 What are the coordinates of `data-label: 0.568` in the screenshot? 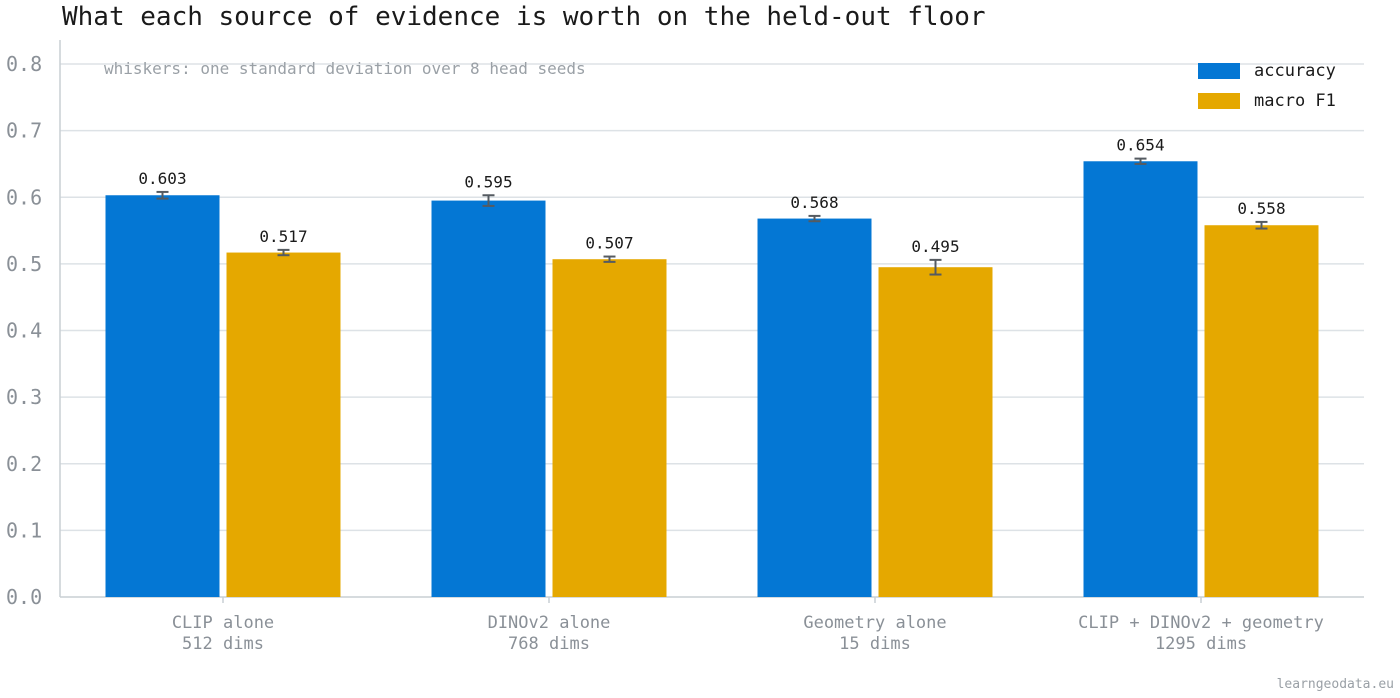 It's located at (814, 202).